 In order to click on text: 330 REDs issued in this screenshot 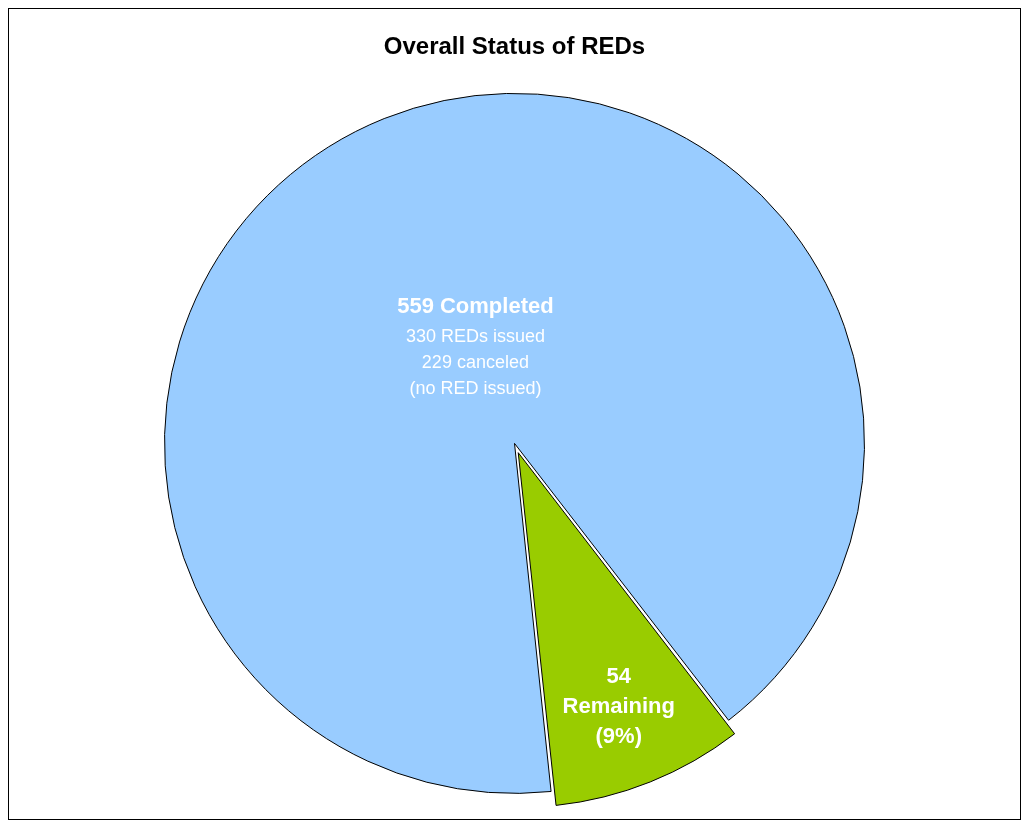, I will do `click(475, 335)`.